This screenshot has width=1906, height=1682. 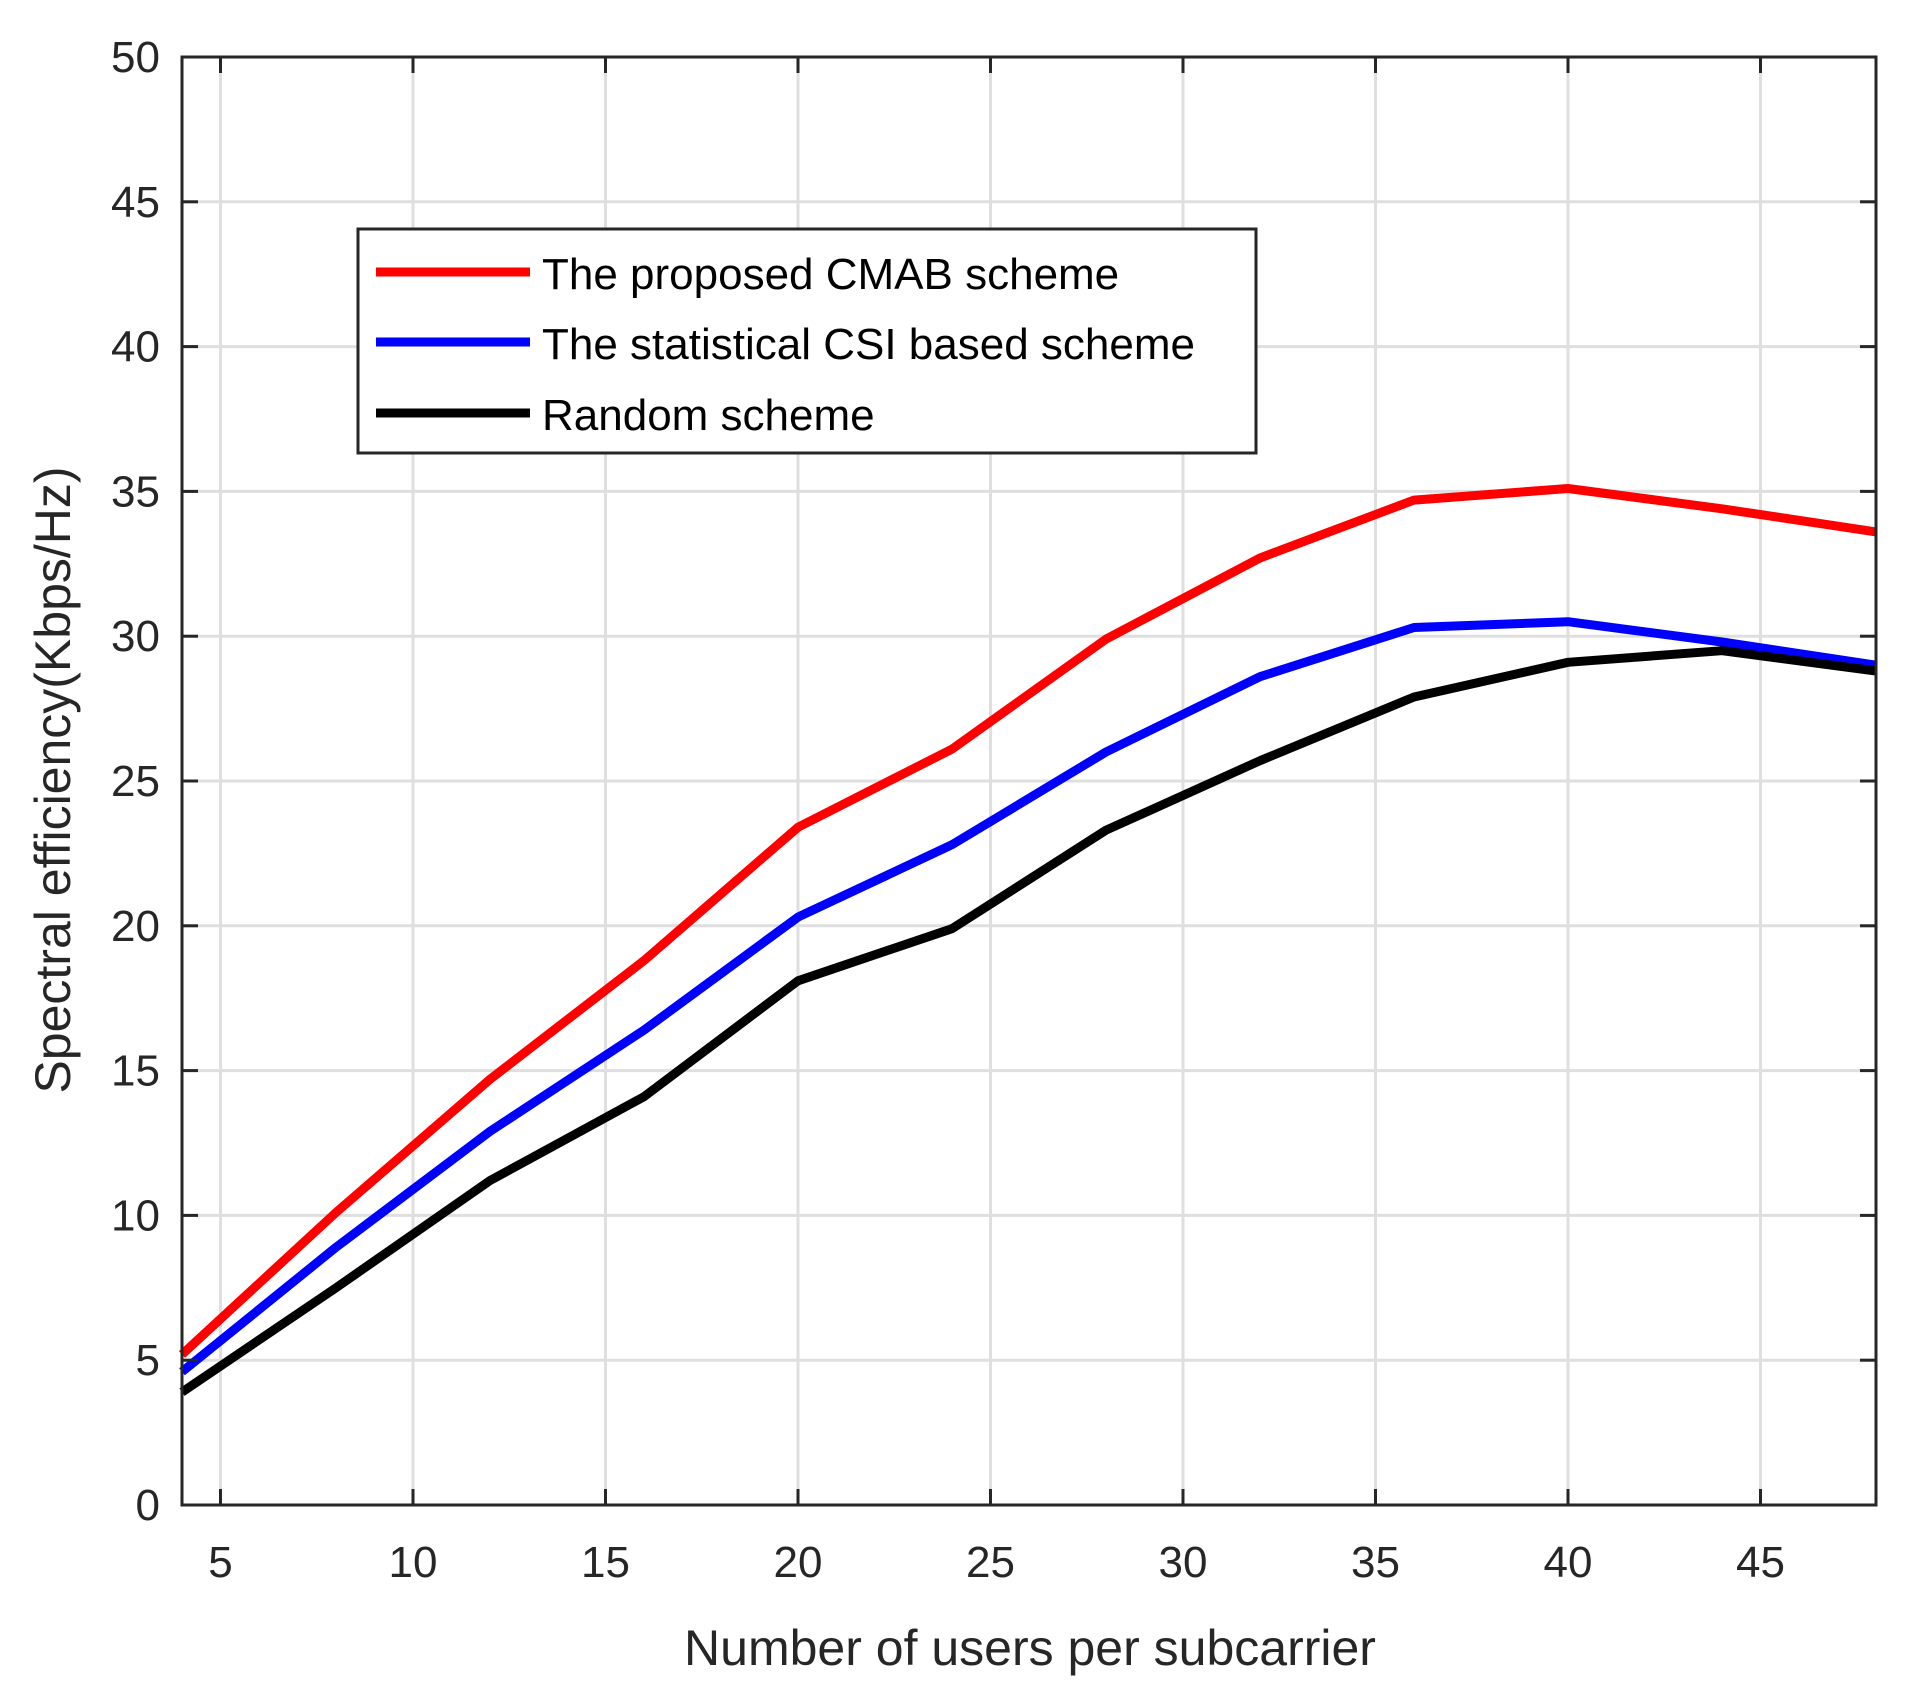 I want to click on y-tick-label: 50, so click(x=135, y=57).